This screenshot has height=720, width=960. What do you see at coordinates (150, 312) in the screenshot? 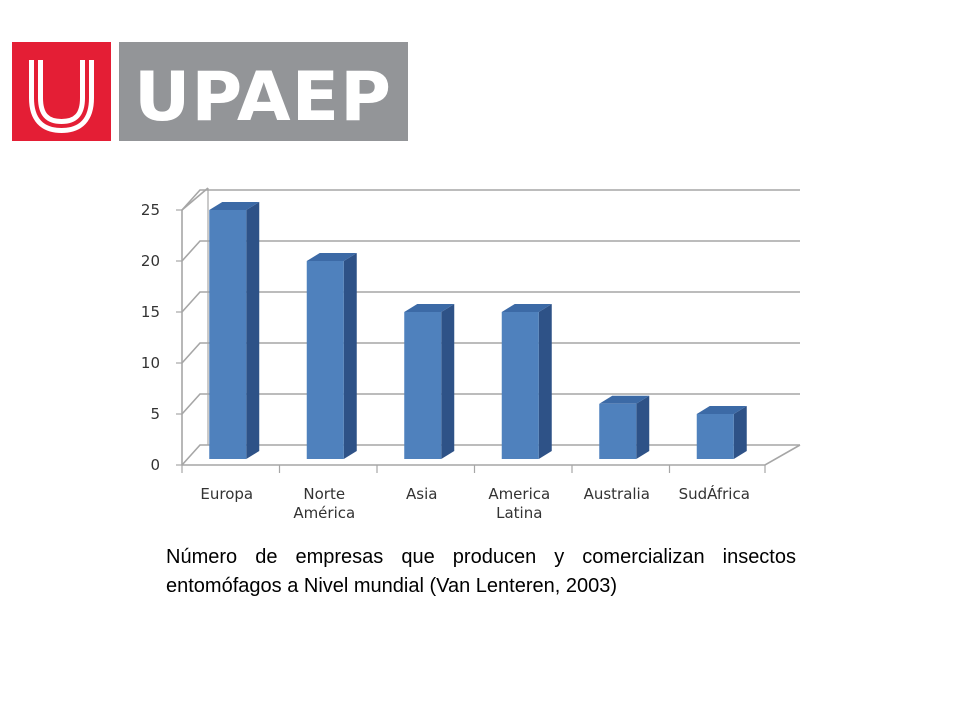
I see `y-tick-label: 15` at bounding box center [150, 312].